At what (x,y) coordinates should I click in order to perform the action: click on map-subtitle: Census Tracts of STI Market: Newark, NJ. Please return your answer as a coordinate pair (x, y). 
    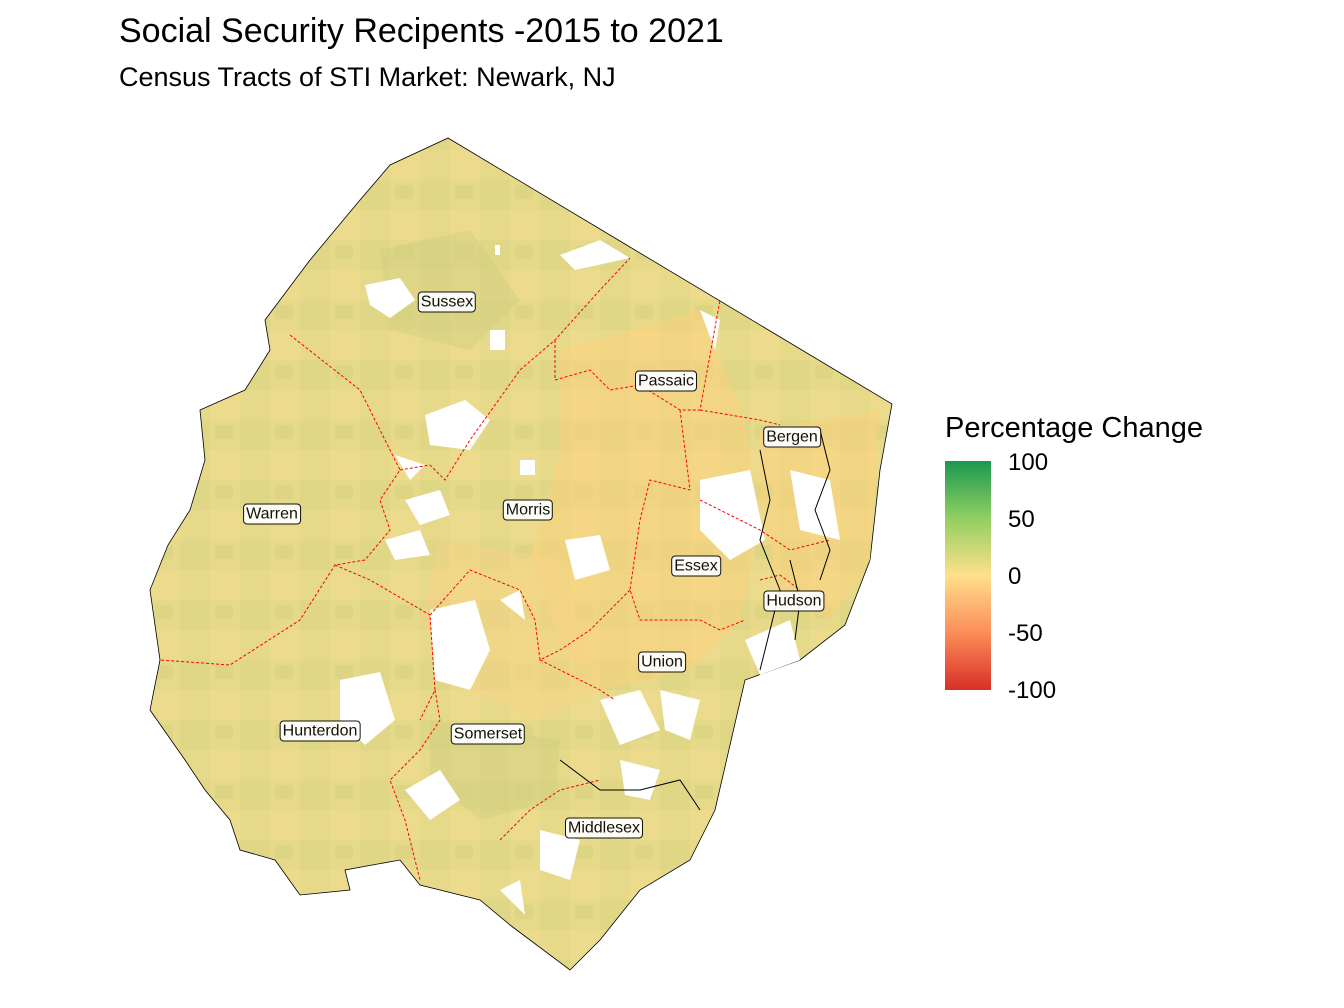
    Looking at the image, I should click on (367, 77).